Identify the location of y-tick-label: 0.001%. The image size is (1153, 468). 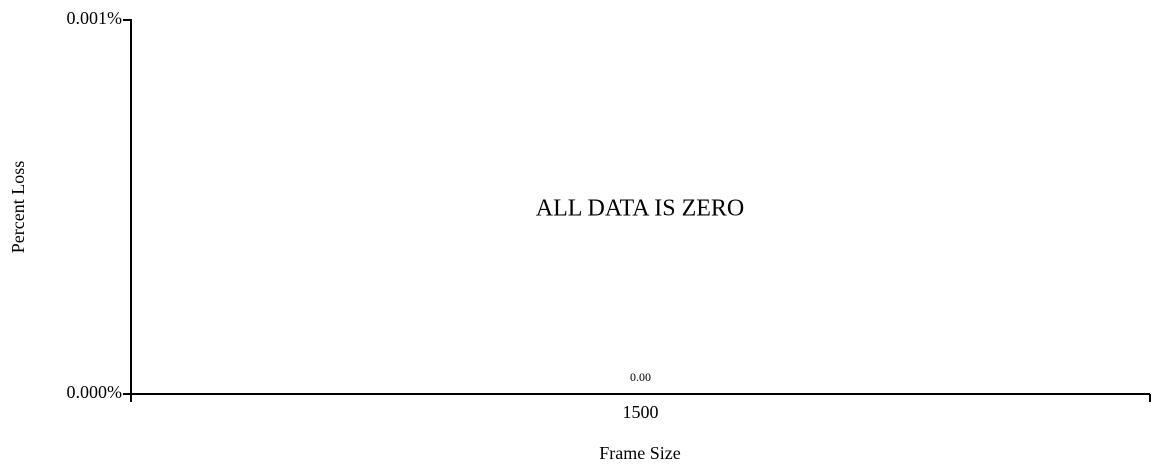
(95, 18).